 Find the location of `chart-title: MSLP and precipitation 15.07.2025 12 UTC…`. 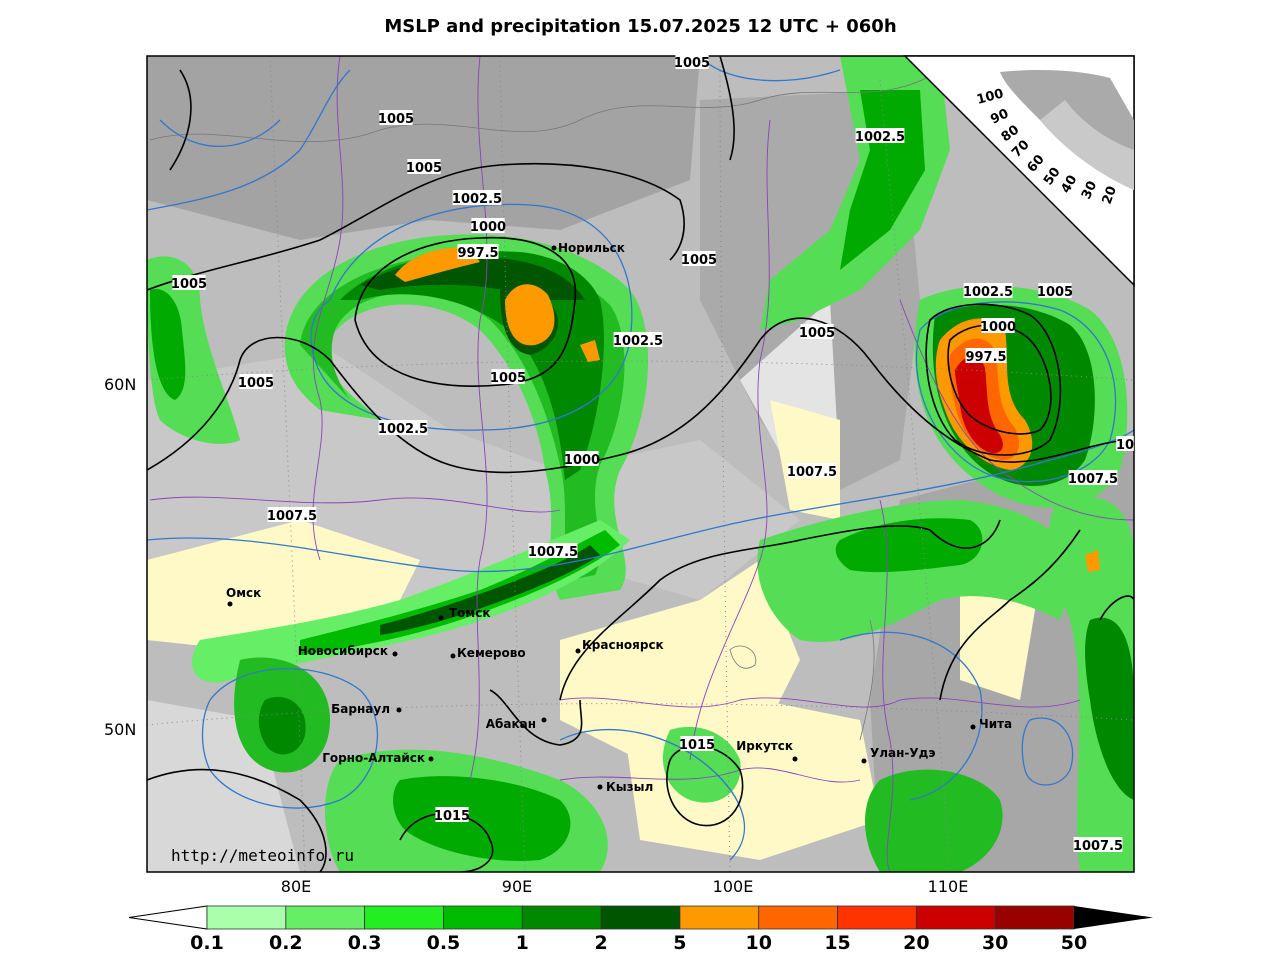

chart-title: MSLP and precipitation 15.07.2025 12 UTC… is located at coordinates (640, 26).